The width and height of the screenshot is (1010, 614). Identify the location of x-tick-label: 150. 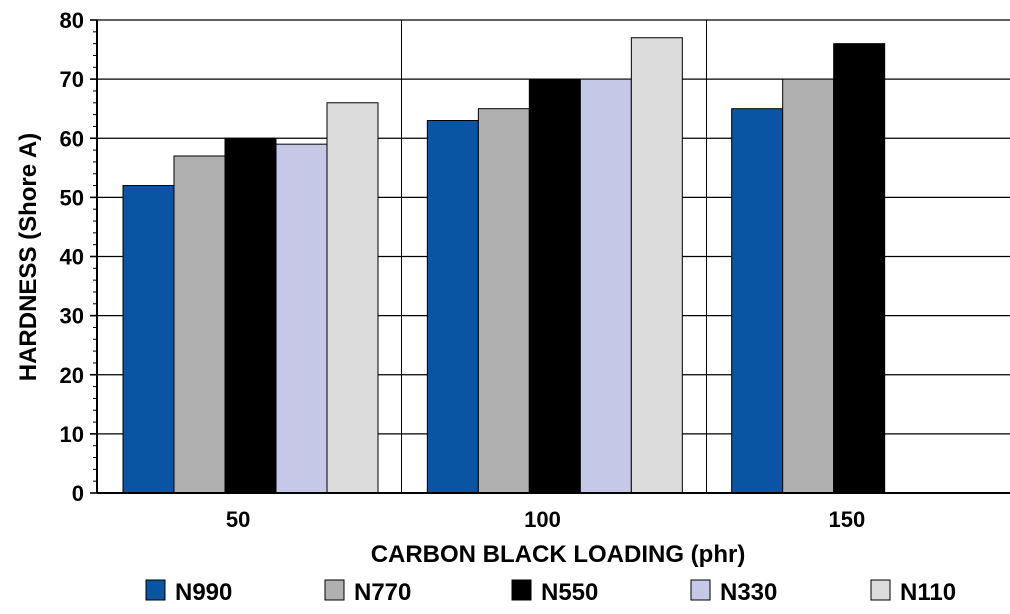
(846, 519).